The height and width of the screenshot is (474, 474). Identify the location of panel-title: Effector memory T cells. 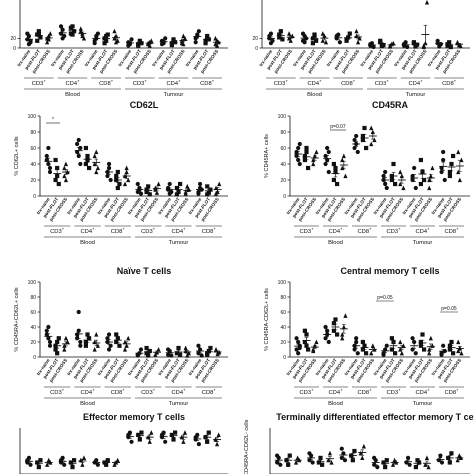
(134, 417).